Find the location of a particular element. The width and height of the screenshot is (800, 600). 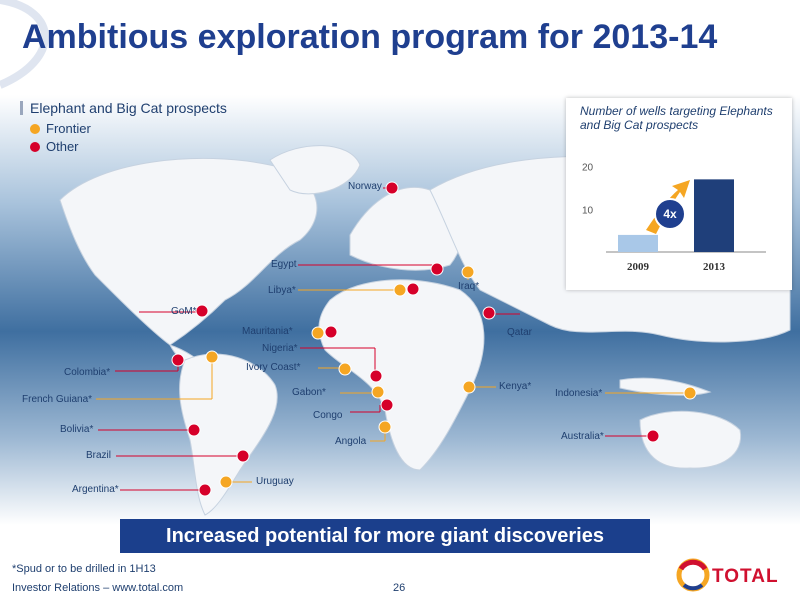

chart-multiplier-badge is located at coordinates (670, 214).